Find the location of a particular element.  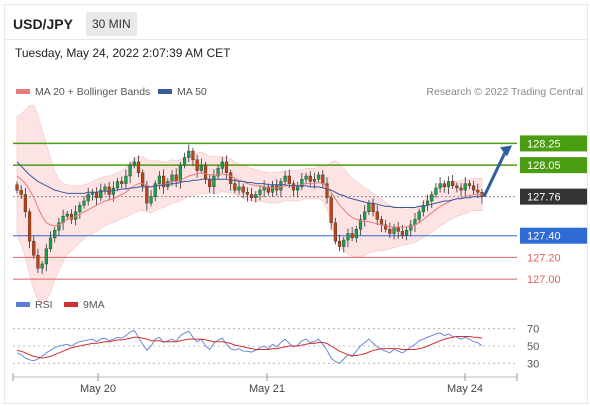

rsi-legend-swatch is located at coordinates (23, 304).